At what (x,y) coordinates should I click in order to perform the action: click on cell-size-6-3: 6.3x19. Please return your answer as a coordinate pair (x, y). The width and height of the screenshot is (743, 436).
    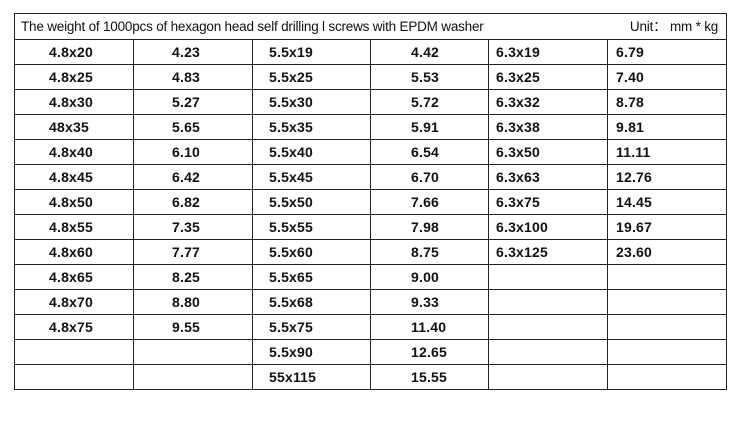
    Looking at the image, I should click on (548, 52).